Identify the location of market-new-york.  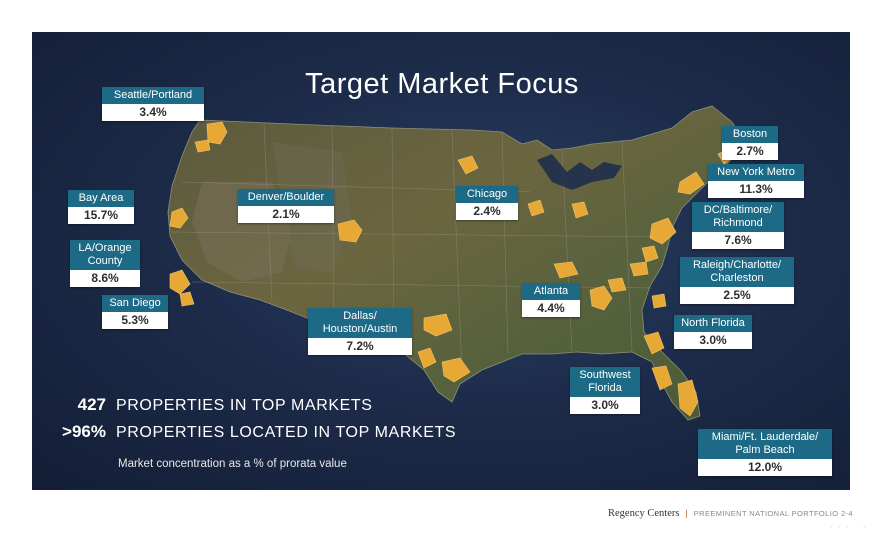
(691, 183).